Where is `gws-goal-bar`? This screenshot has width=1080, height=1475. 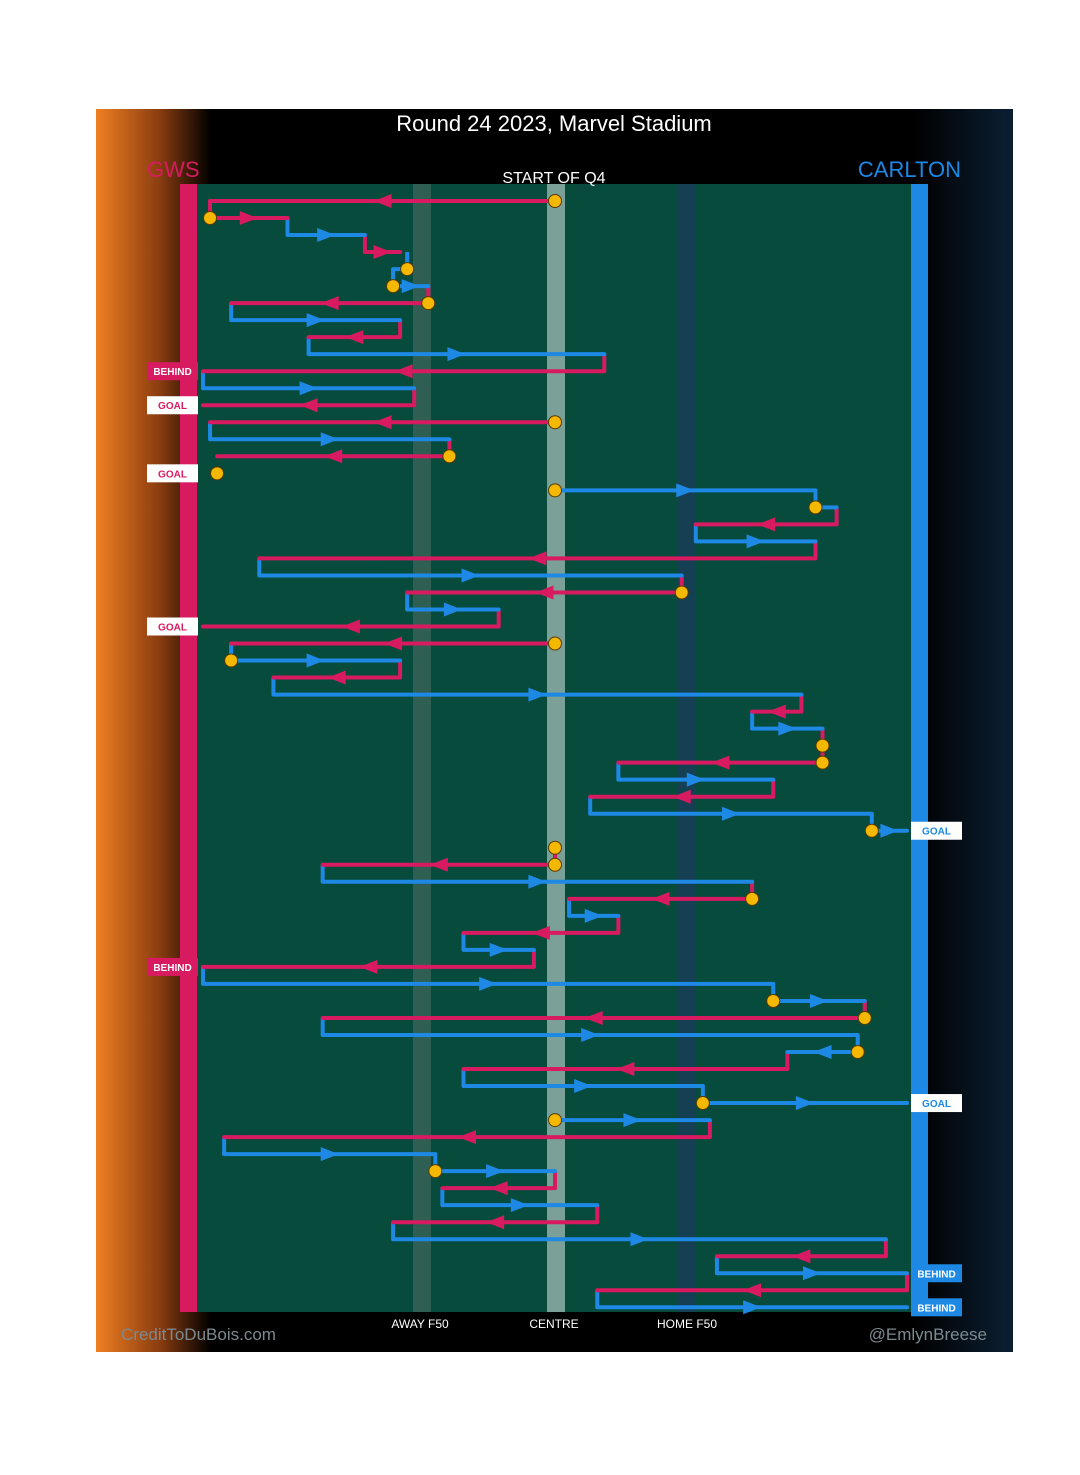 gws-goal-bar is located at coordinates (188, 748).